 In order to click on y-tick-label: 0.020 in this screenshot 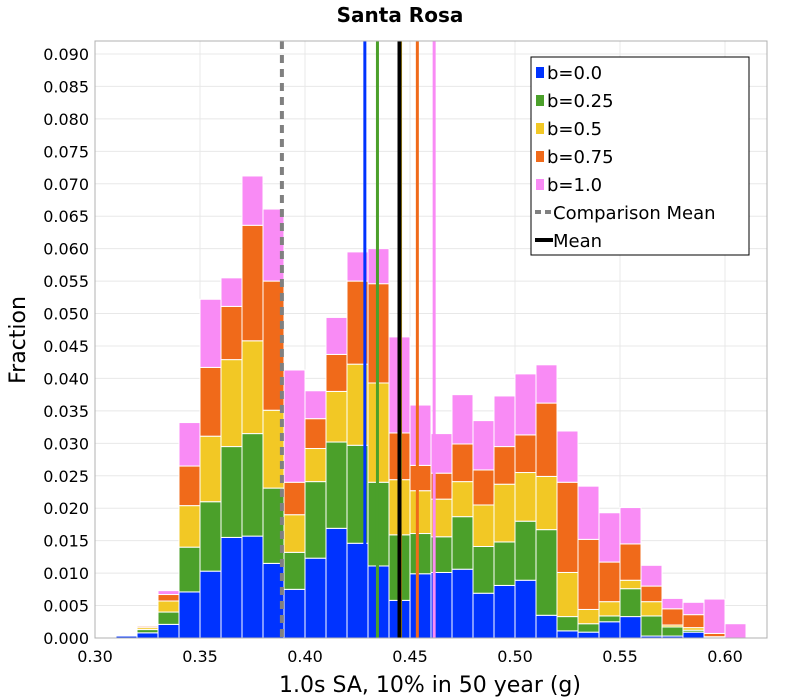, I will do `click(66, 508)`.